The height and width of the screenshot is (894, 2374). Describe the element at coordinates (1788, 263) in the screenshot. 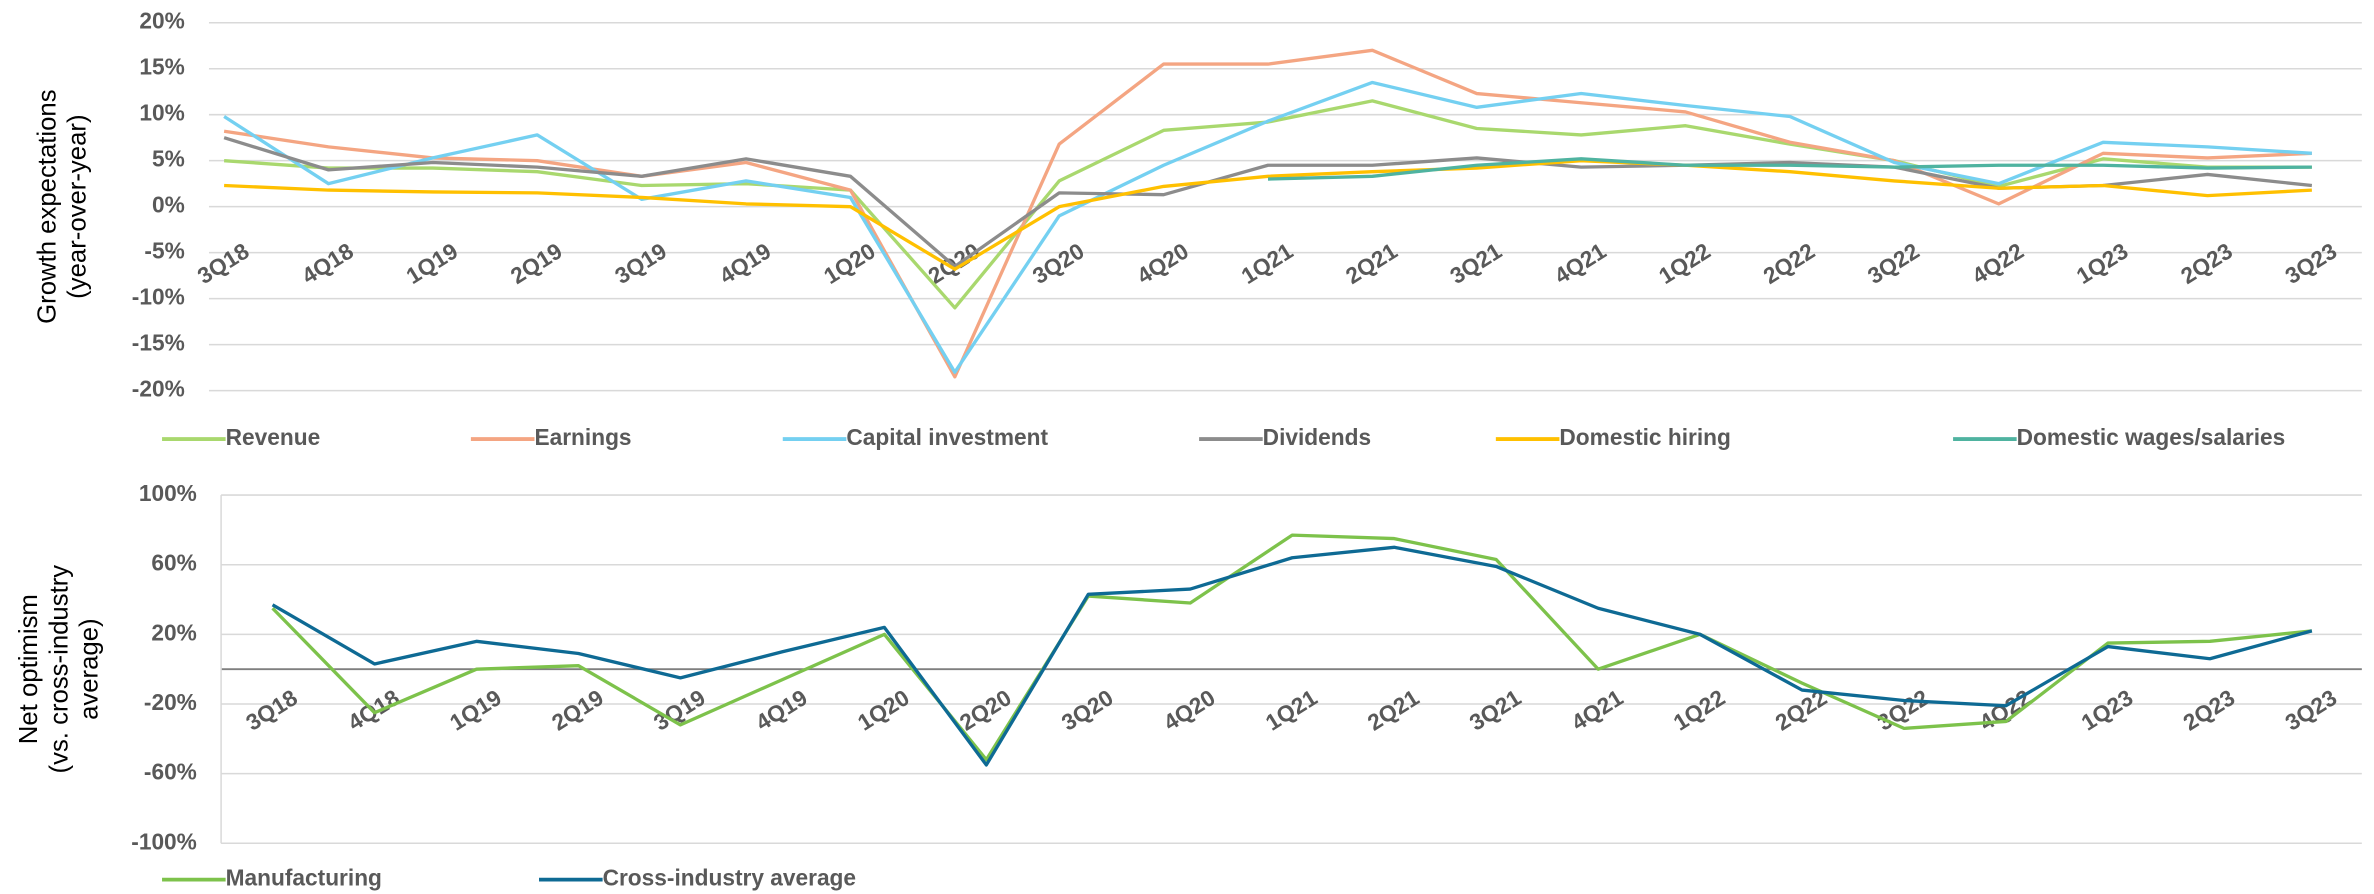

I see `x-tick-label: 2Q22` at that location.